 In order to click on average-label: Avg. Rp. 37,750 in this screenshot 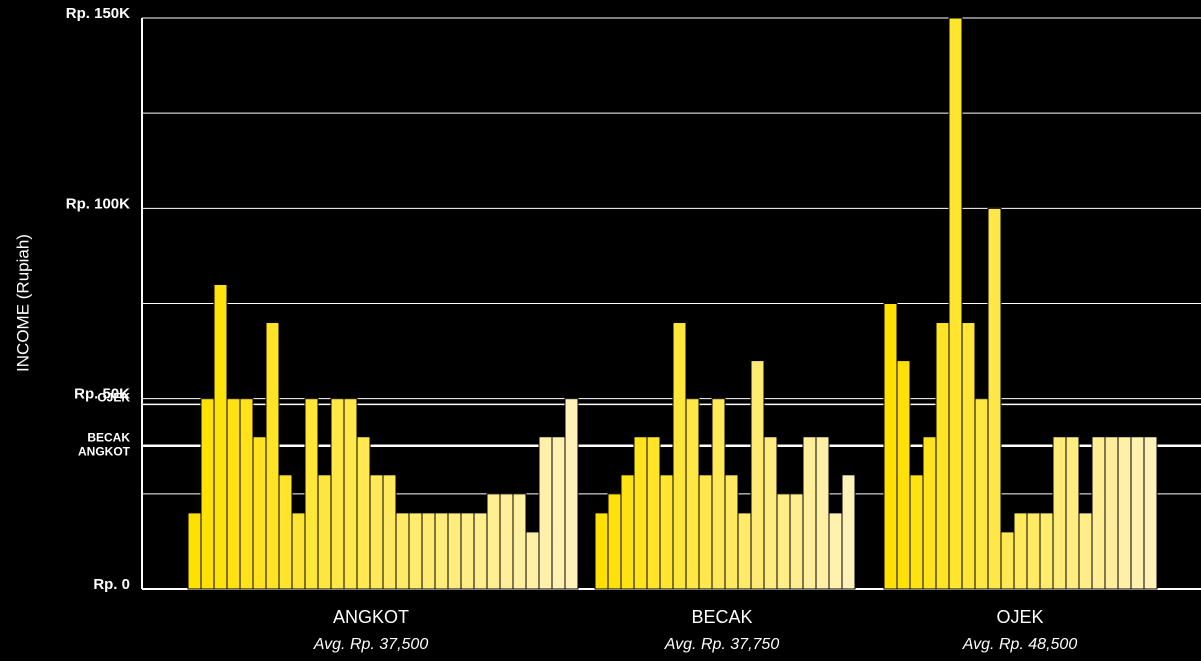, I will do `click(722, 644)`.